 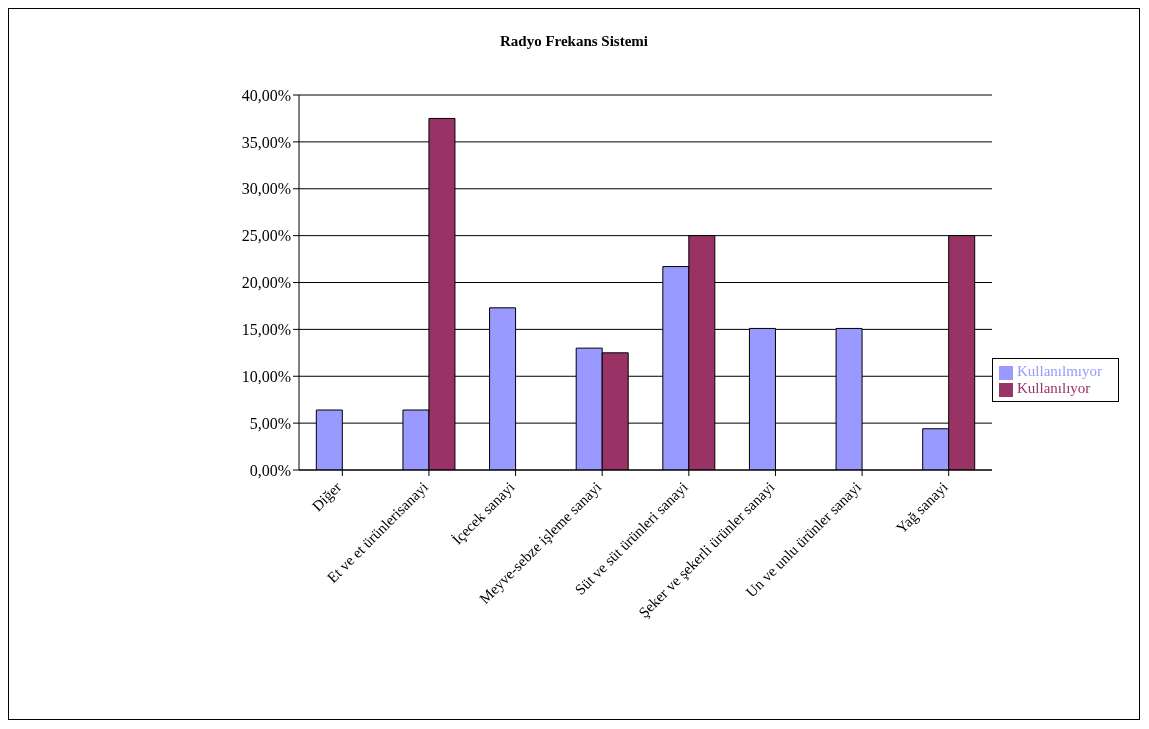 I want to click on y-tick-label: 35,00%, so click(x=266, y=142).